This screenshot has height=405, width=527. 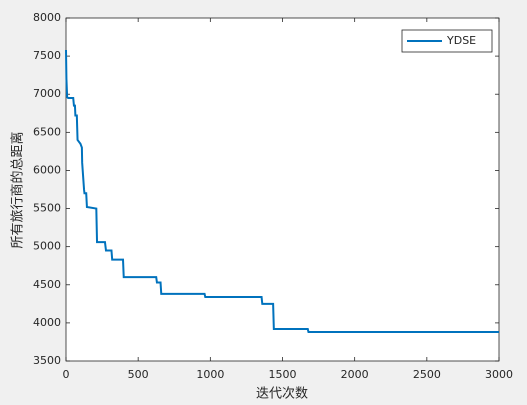 I want to click on y-tick-label: 7500, so click(x=47, y=55).